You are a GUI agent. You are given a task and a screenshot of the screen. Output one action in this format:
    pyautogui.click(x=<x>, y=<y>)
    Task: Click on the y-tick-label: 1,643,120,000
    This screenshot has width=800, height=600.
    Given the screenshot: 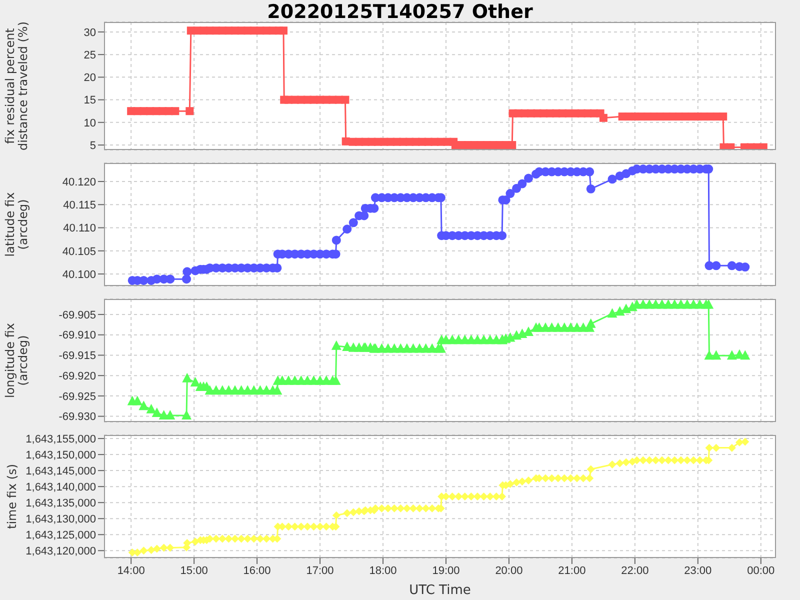 What is the action you would take?
    pyautogui.click(x=61, y=552)
    